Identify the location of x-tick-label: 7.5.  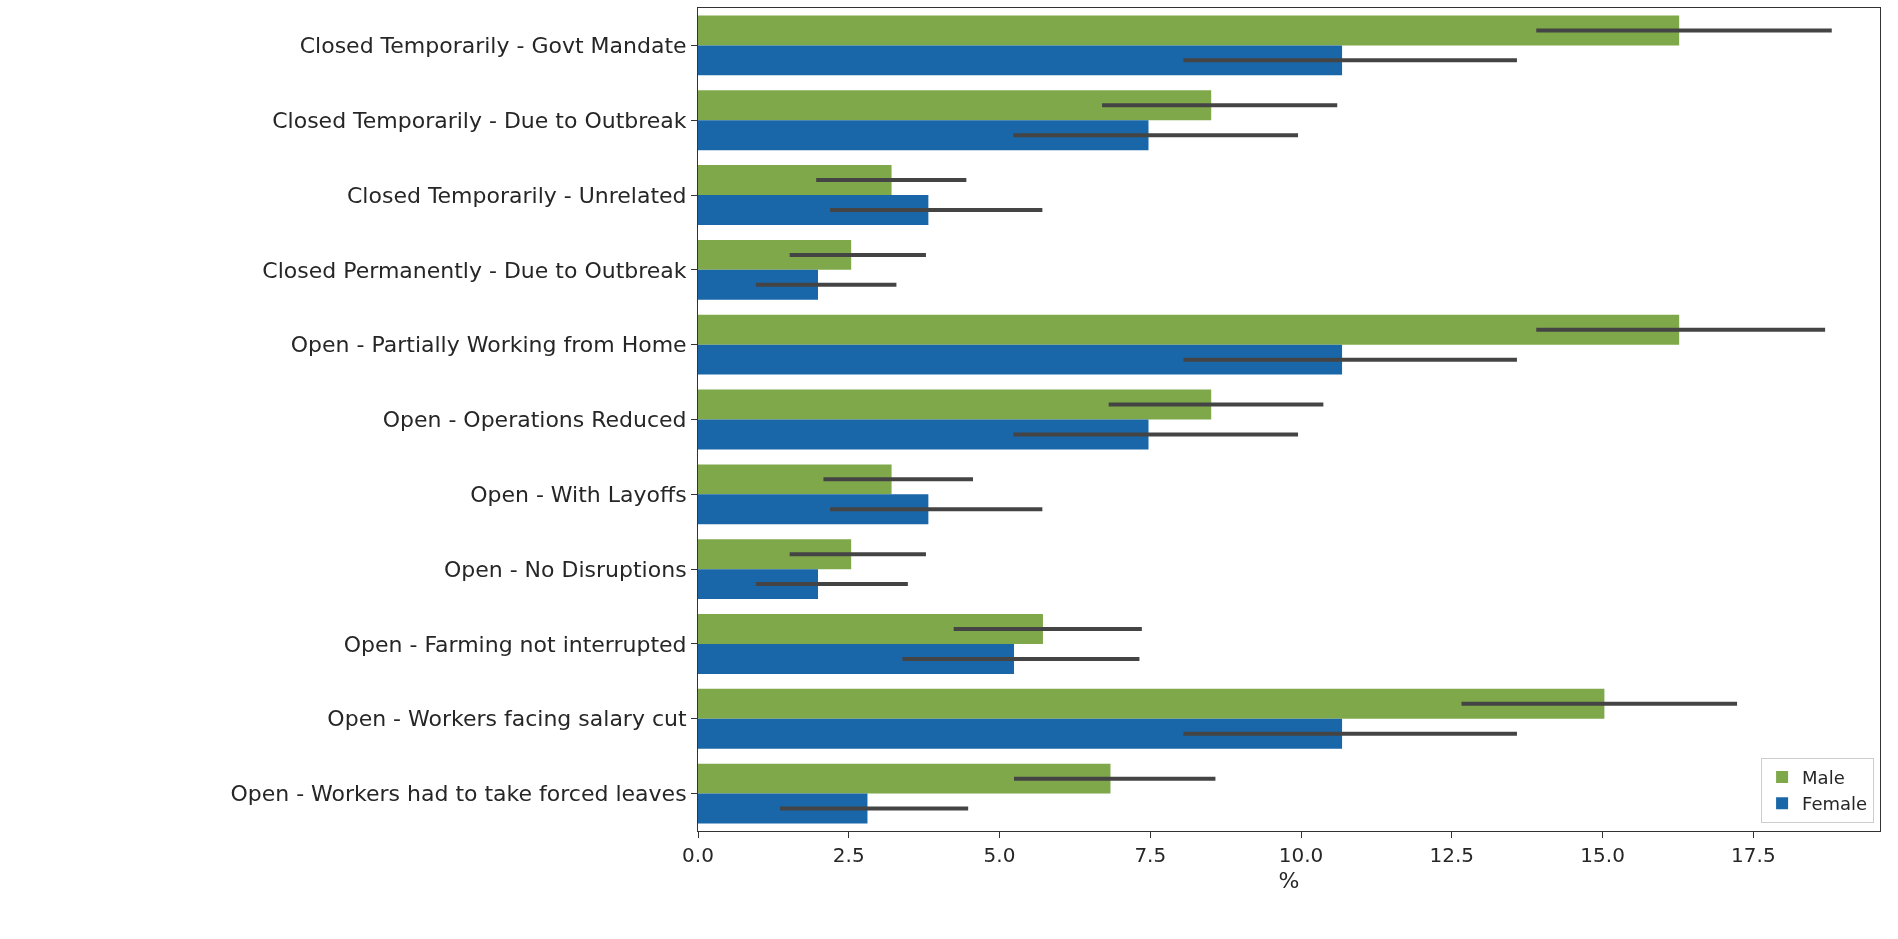
(1150, 855).